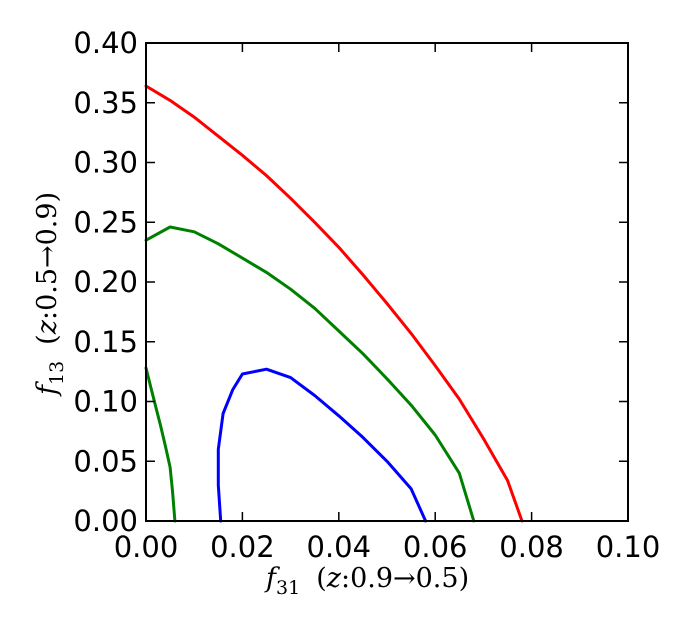  What do you see at coordinates (105, 222) in the screenshot?
I see `y-tick-label-5: 0.25` at bounding box center [105, 222].